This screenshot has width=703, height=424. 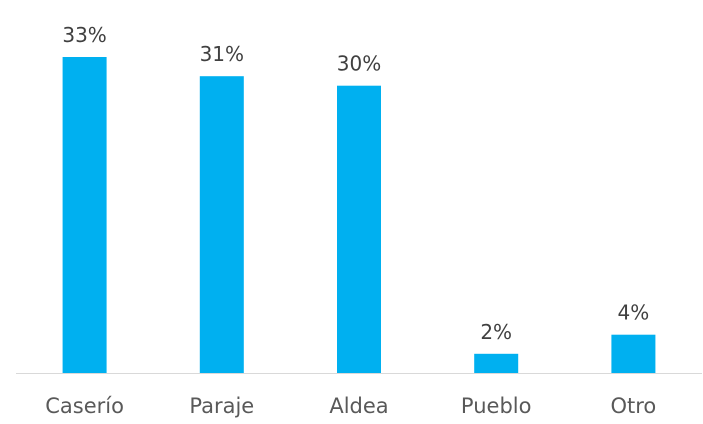 What do you see at coordinates (496, 406) in the screenshot?
I see `category-label-pueblo: Pueblo` at bounding box center [496, 406].